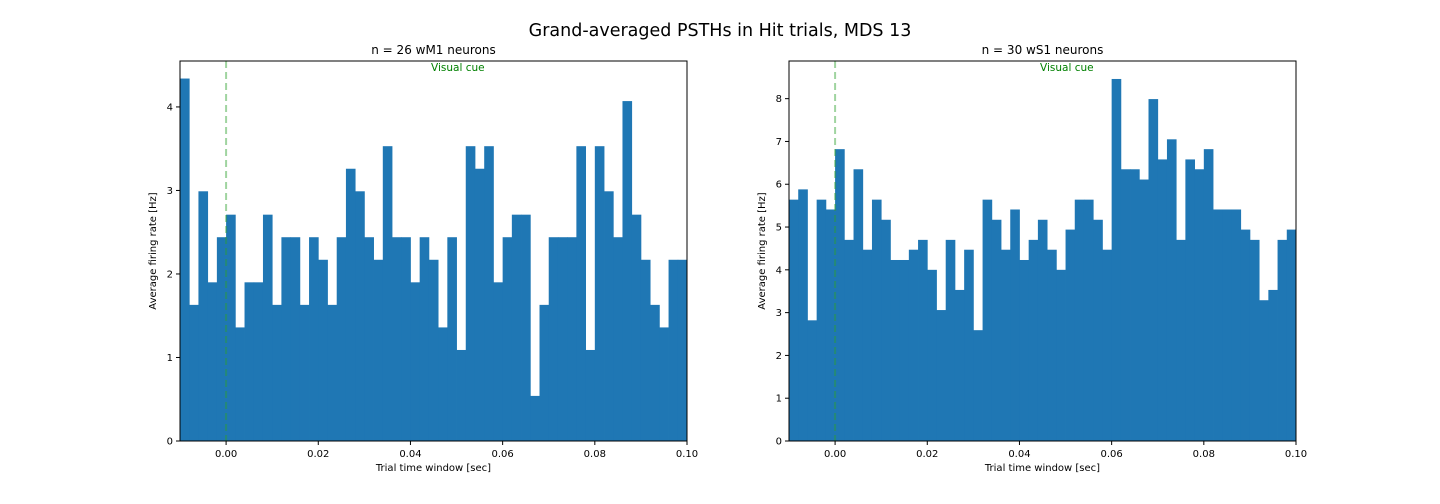  Describe the element at coordinates (1112, 454) in the screenshot. I see `chart-ws1-xtick-label: 0.06` at that location.